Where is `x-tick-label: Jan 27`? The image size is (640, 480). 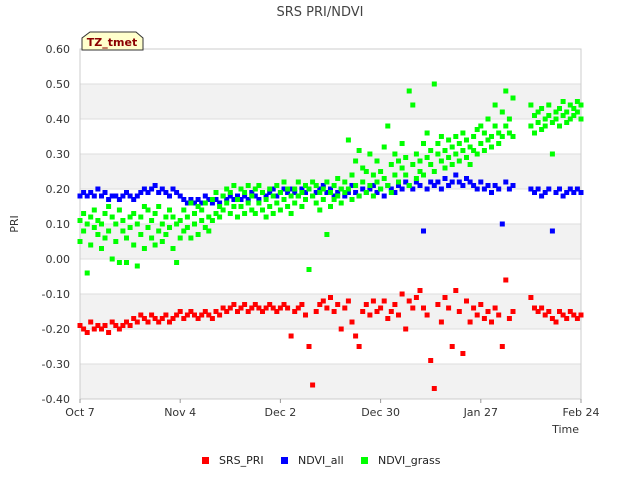 x-tick-label: Jan 27 is located at coordinates (480, 412).